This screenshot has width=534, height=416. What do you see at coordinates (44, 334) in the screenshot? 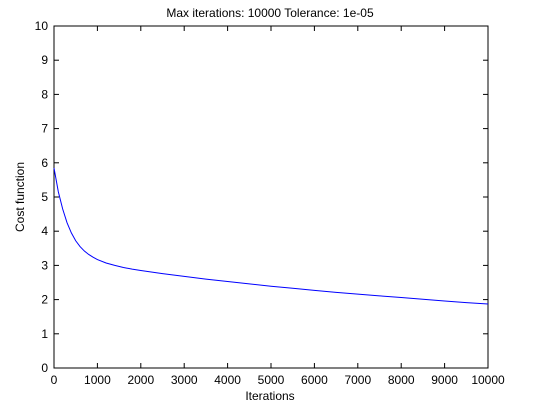
I see `y-tick-label: 1` at bounding box center [44, 334].